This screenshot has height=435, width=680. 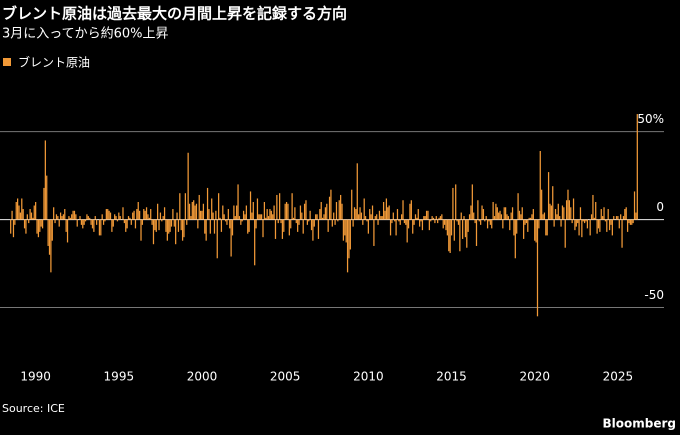 I want to click on x-tick-label: 2025, so click(x=618, y=377).